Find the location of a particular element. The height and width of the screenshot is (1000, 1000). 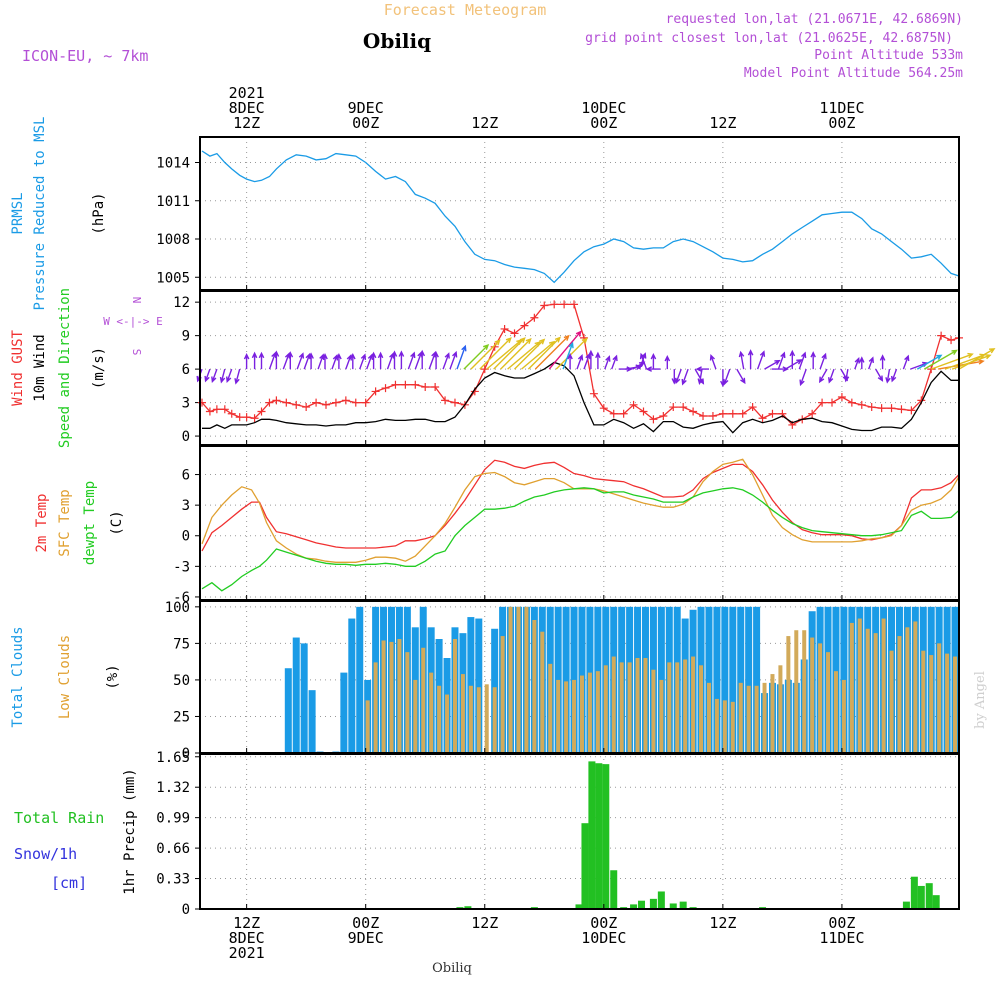

y-axis-label: (m/s) is located at coordinates (99, 368).